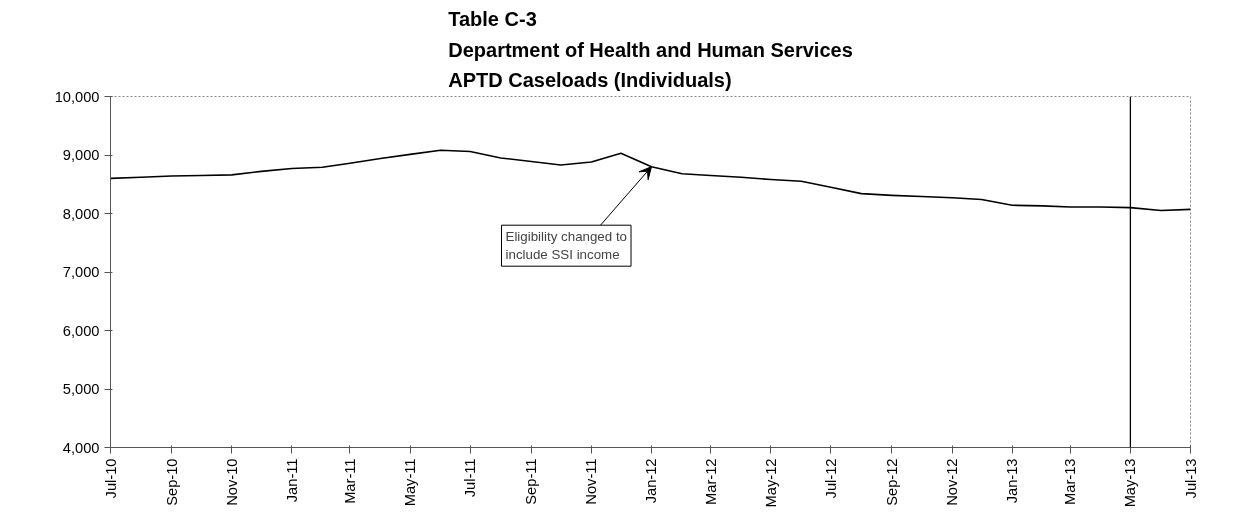 This screenshot has width=1241, height=520. I want to click on x-tick-label: Jul-13, so click(1190, 478).